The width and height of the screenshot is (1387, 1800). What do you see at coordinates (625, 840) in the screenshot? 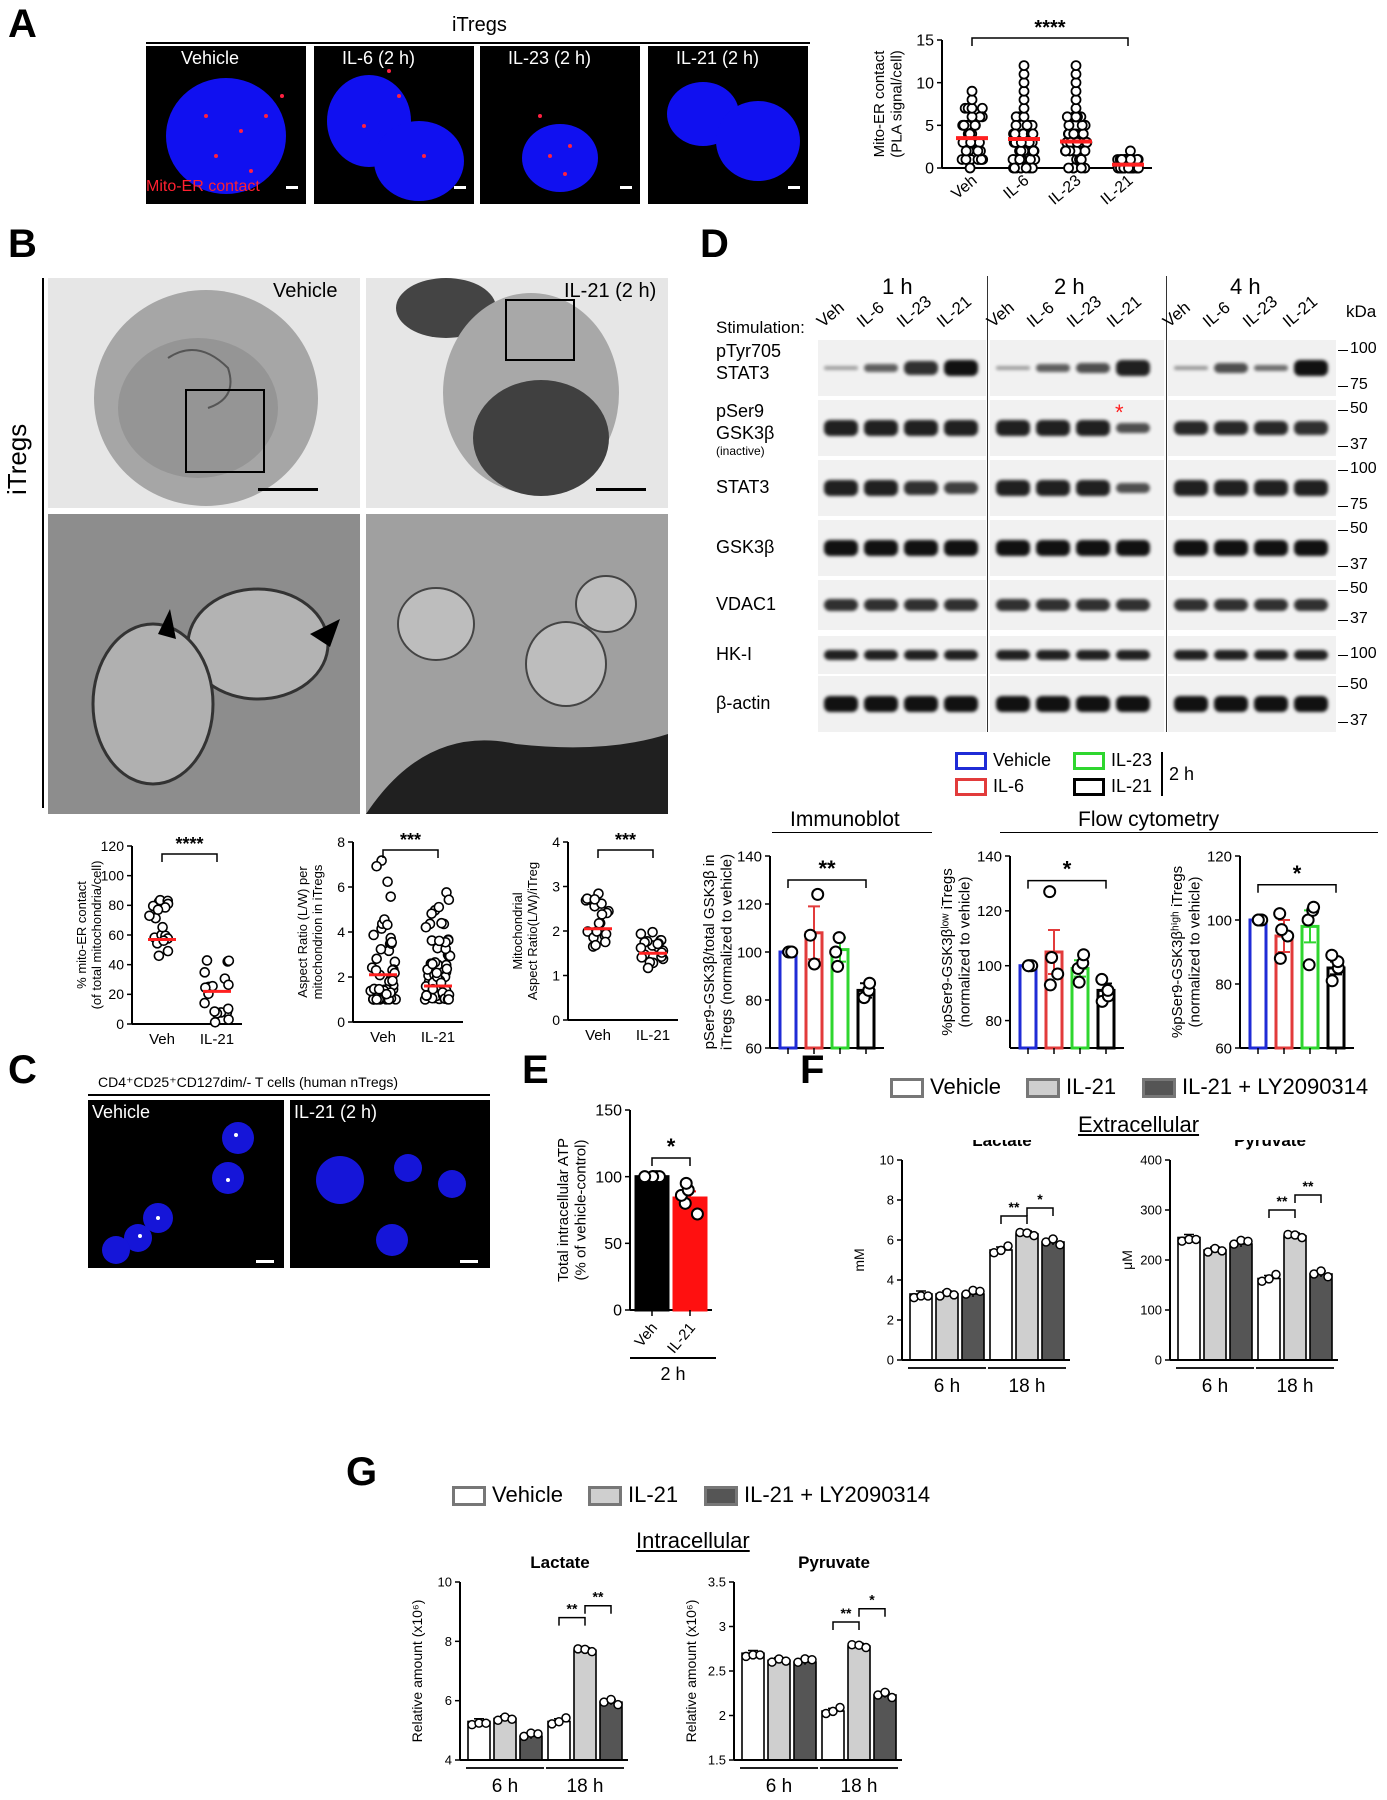
I see `significance-label: ***` at bounding box center [625, 840].